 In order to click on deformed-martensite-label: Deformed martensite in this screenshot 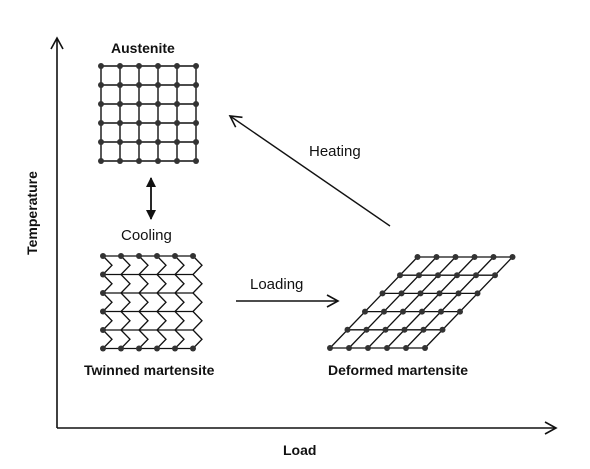, I will do `click(398, 370)`.